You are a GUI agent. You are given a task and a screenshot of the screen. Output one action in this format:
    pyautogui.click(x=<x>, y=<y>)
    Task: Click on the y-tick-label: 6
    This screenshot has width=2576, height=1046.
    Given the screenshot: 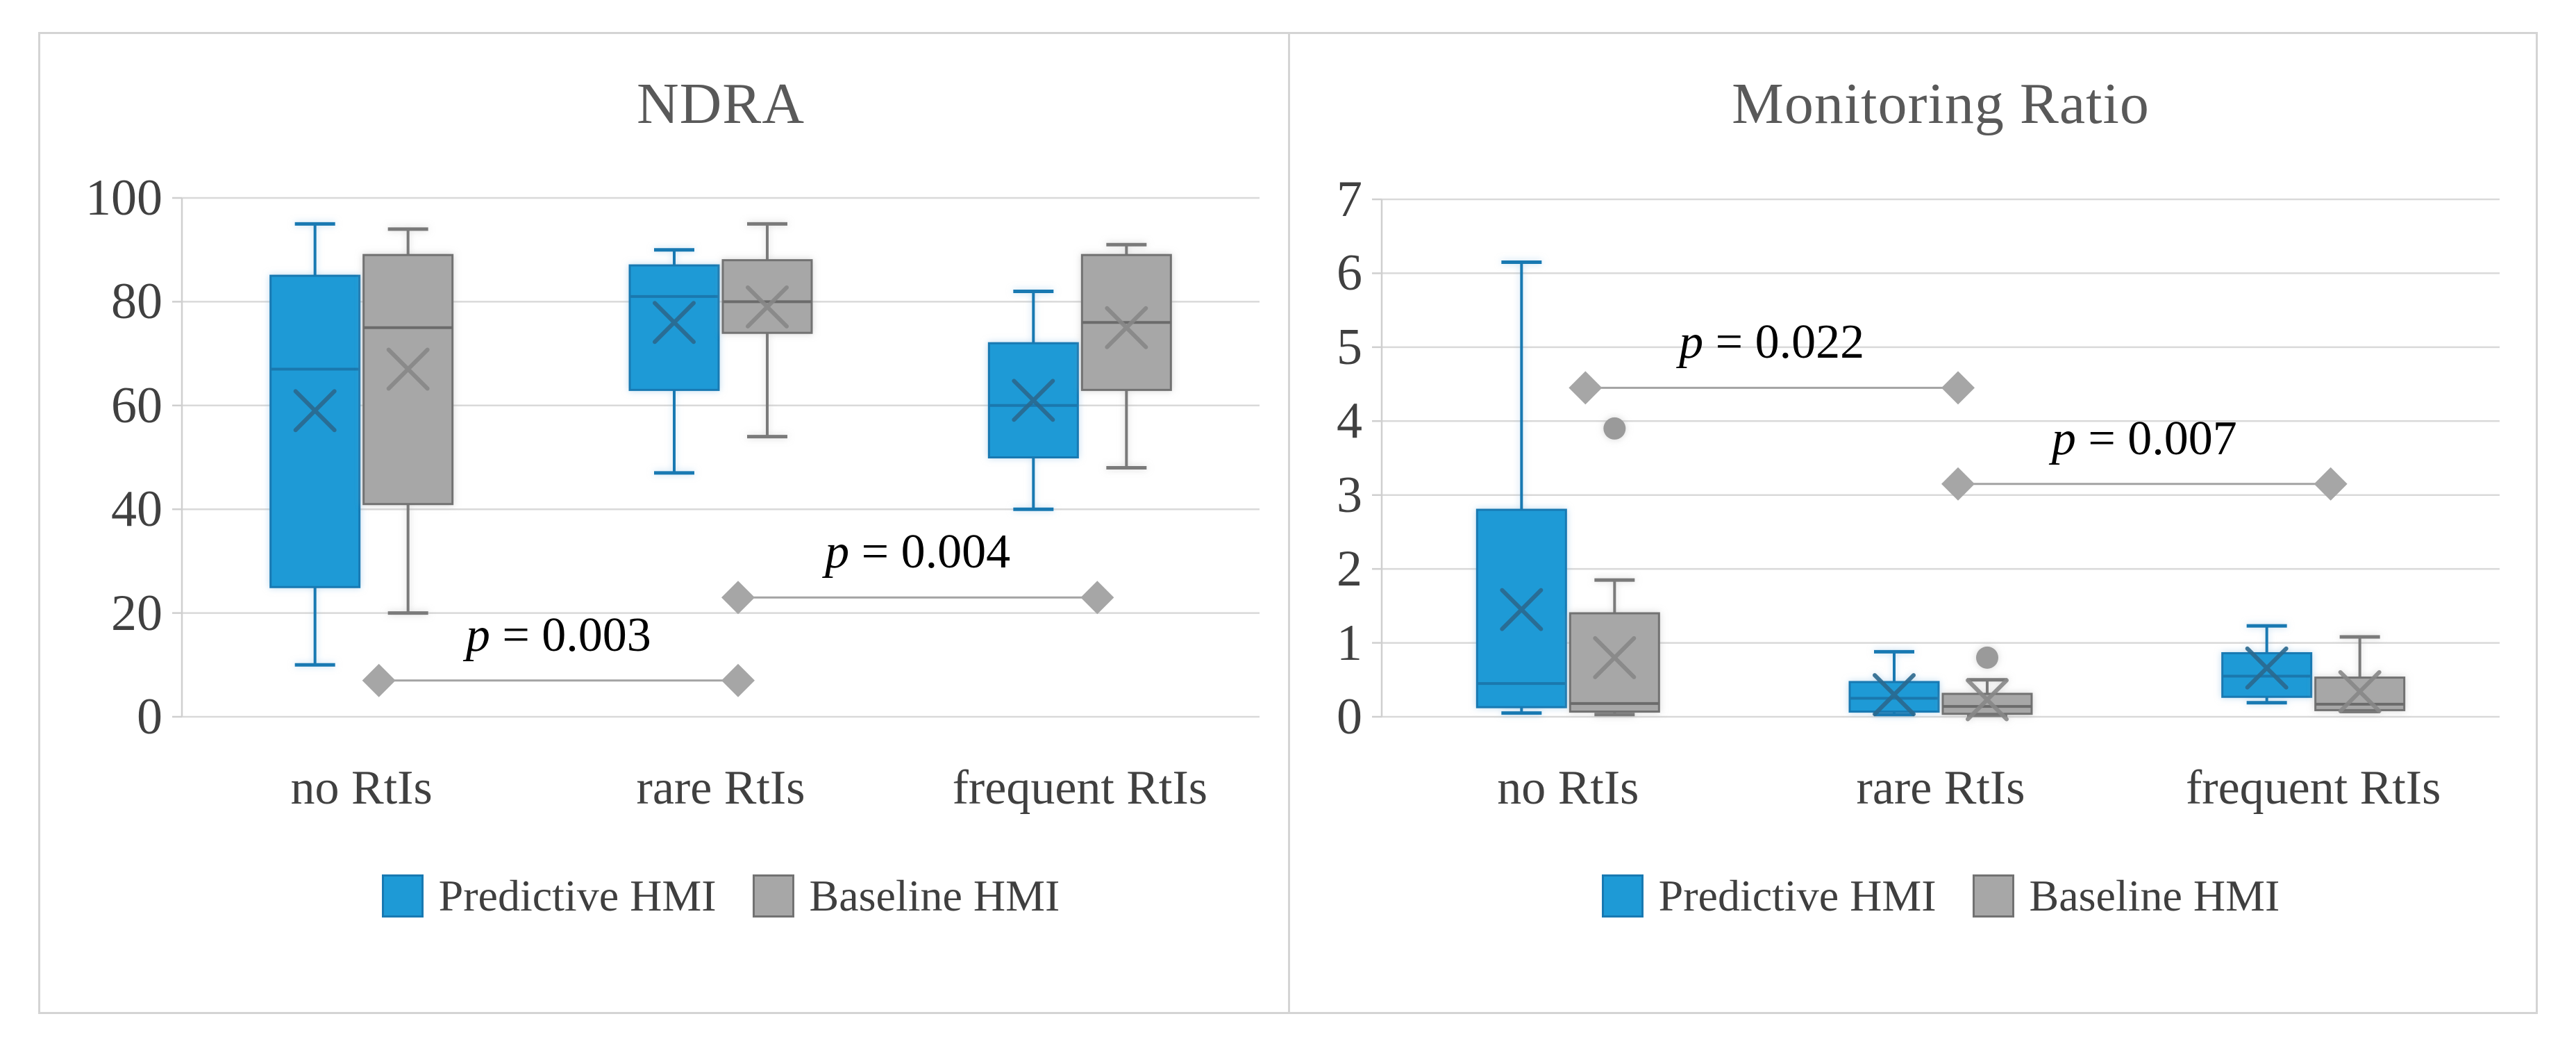 What is the action you would take?
    pyautogui.click(x=1349, y=273)
    